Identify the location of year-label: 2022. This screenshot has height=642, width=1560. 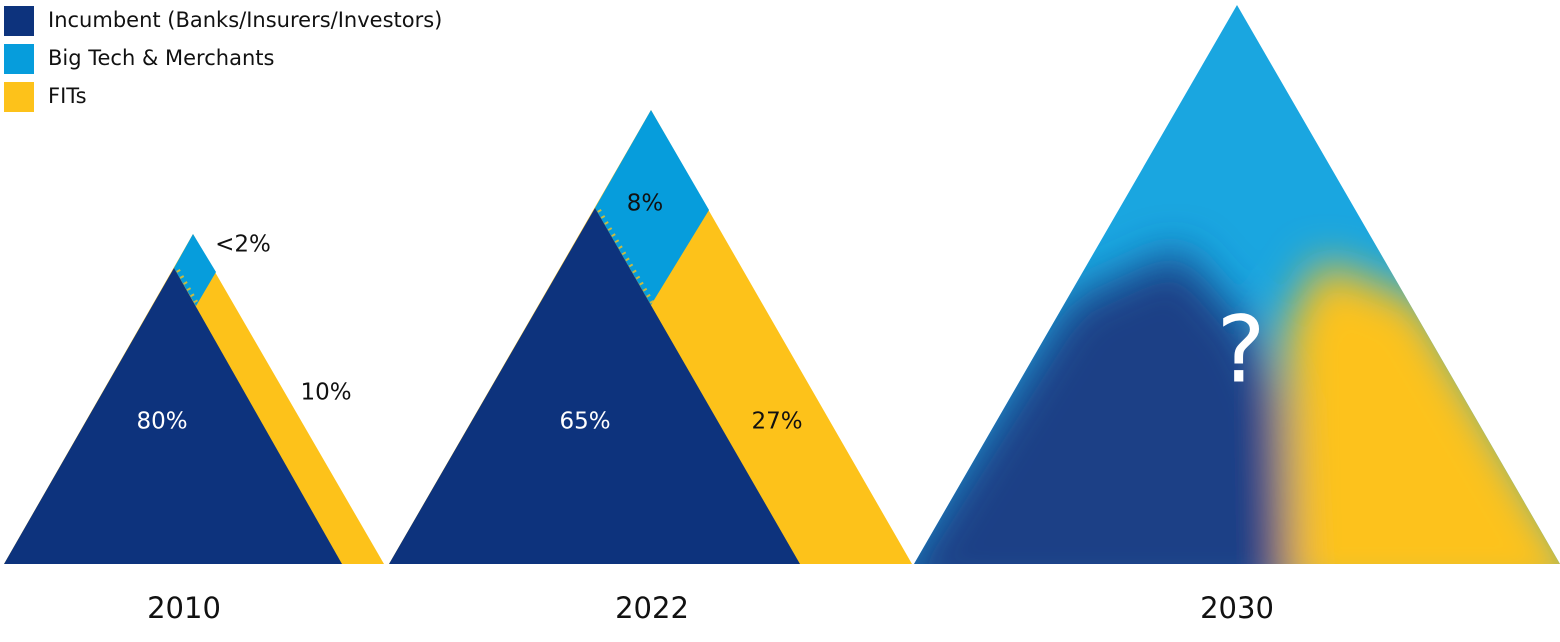
(652, 608).